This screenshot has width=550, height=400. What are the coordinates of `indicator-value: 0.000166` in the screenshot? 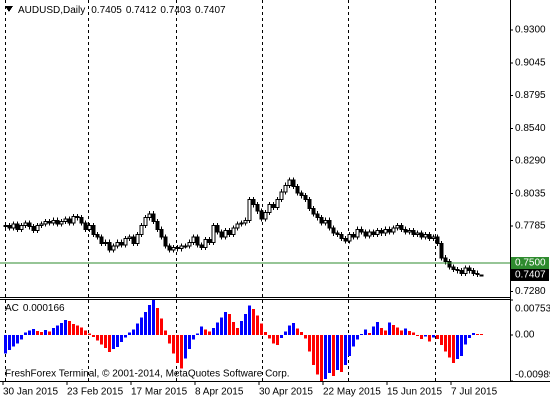 It's located at (44, 308).